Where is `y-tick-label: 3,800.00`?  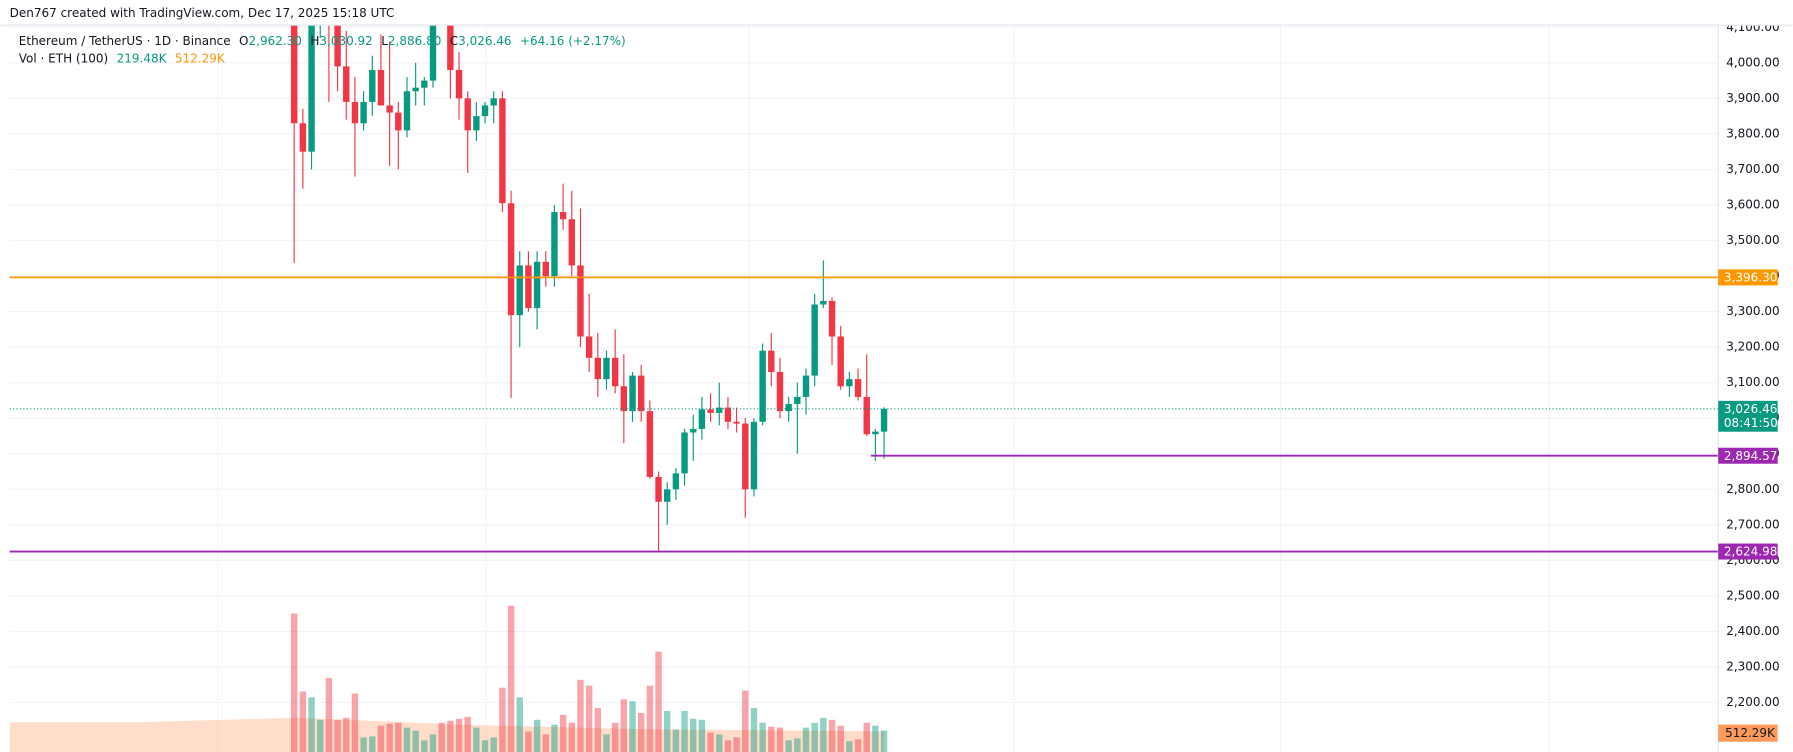
y-tick-label: 3,800.00 is located at coordinates (1752, 133).